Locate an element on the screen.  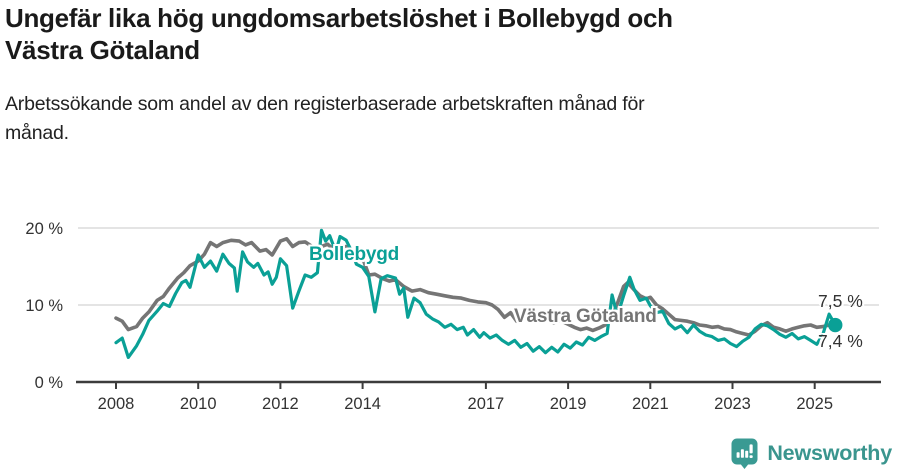
y-axis-tick-label: 0 % is located at coordinates (49, 383).